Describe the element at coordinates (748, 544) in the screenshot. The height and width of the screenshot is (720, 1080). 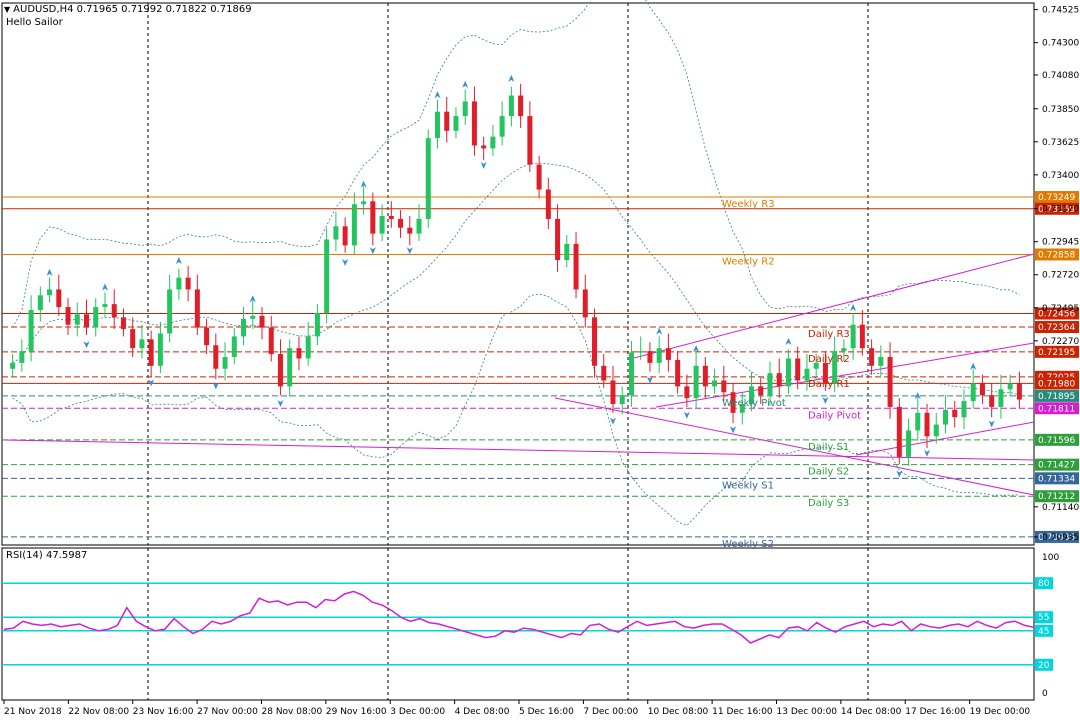
I see `price-level-name: Weekly S2` at that location.